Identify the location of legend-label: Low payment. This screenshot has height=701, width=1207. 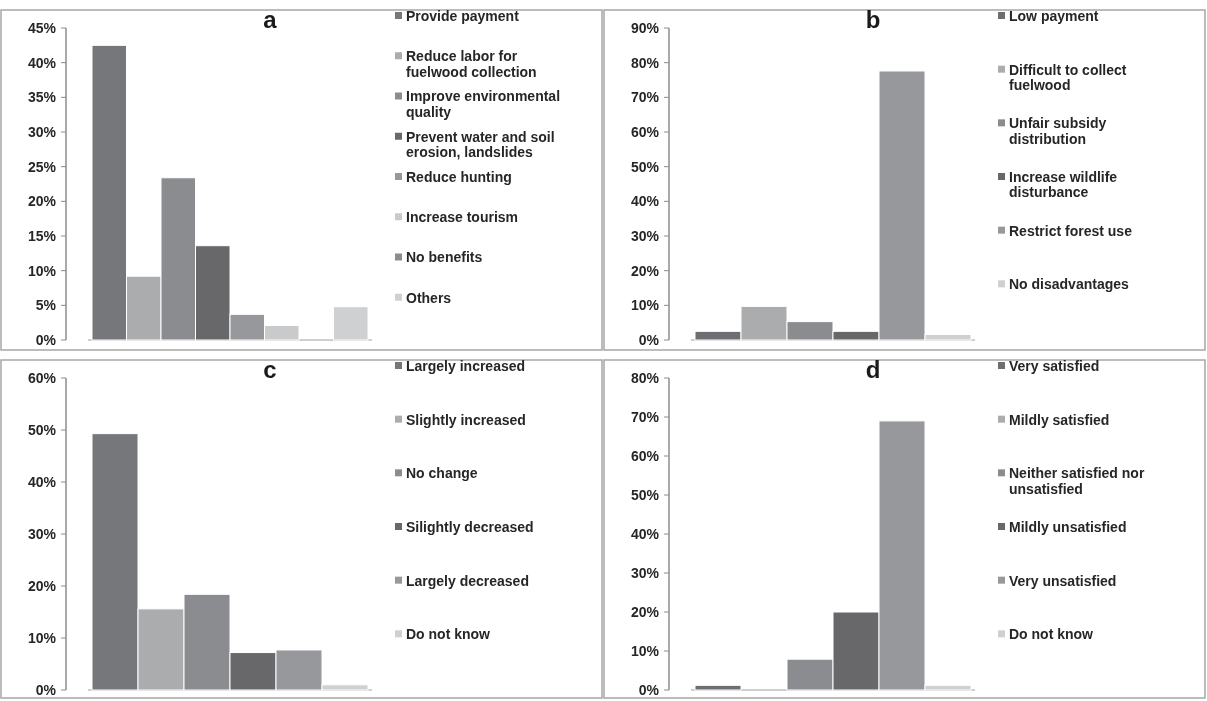
(1054, 15).